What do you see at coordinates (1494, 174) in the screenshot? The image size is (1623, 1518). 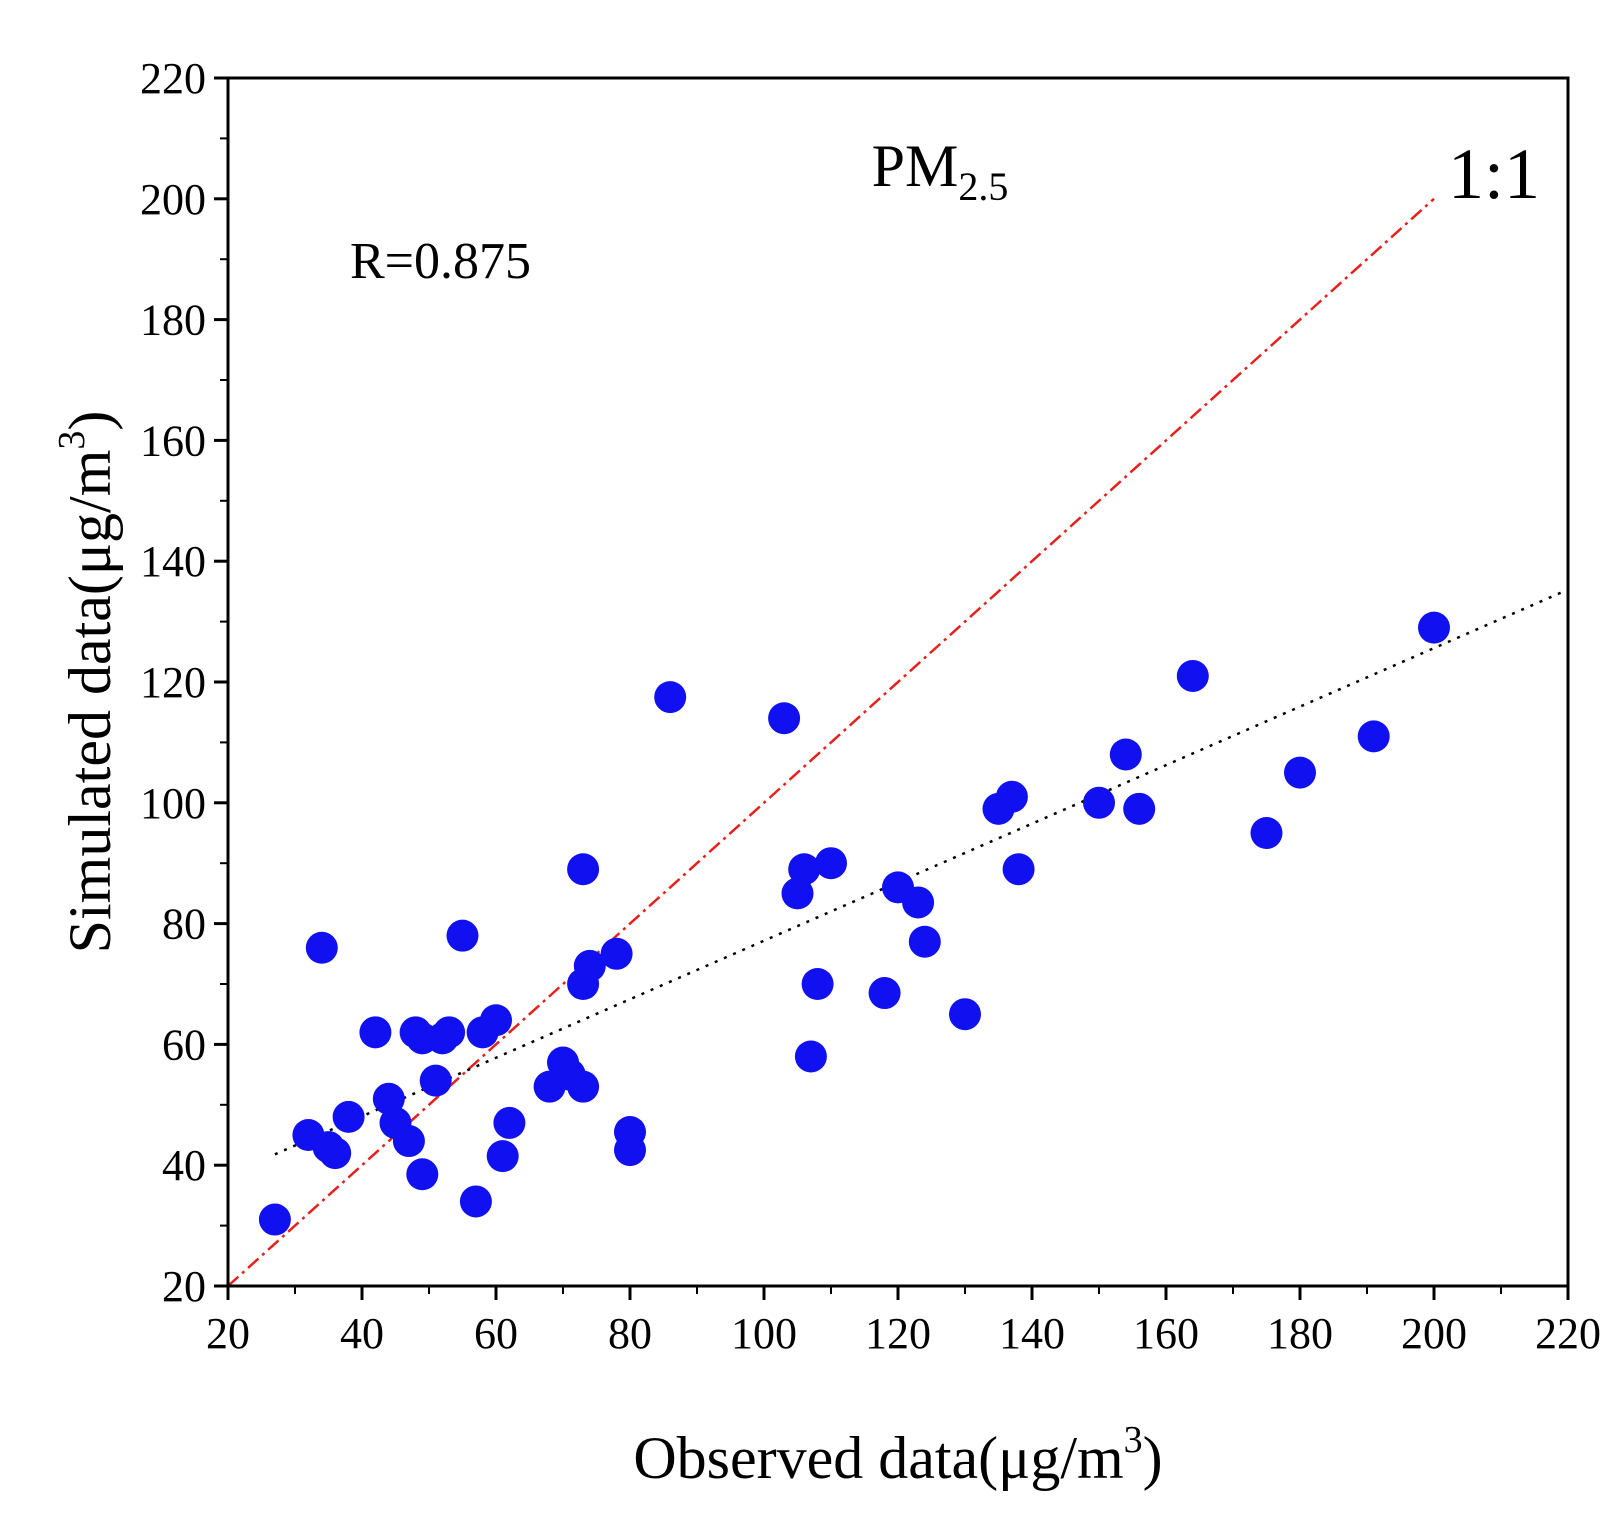 I see `one-to-one-label: 1:1` at bounding box center [1494, 174].